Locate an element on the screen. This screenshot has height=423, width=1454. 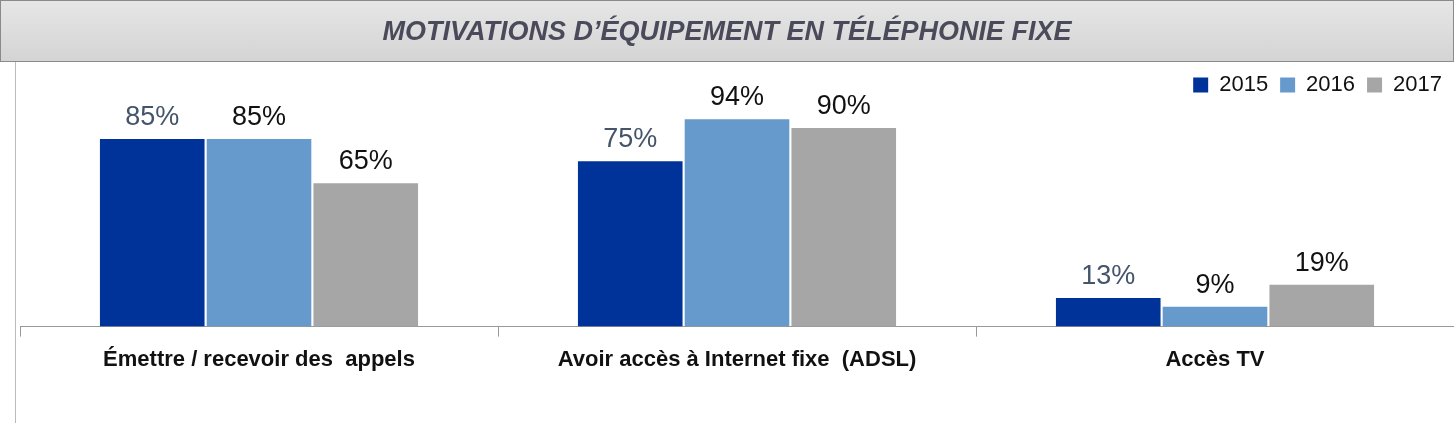
chart-title: MOTIVATIONS D’ÉQUIPEMENT EN TÉLÉPHONIE FIXE is located at coordinates (727, 31).